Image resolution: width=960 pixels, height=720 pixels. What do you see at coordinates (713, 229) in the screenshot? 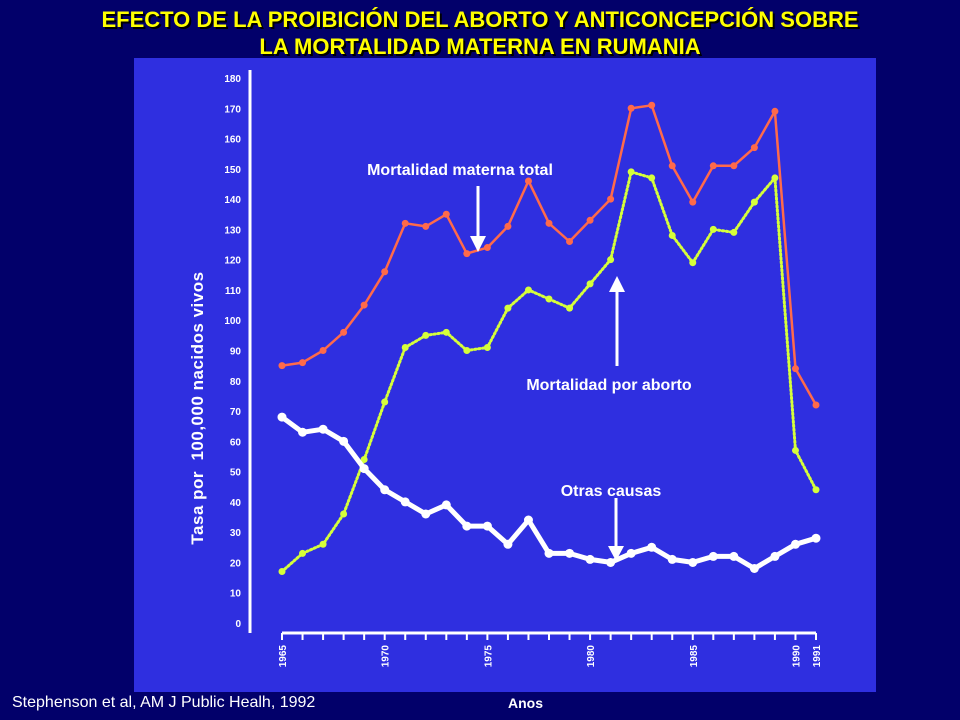
I see `point-abortion-1986` at bounding box center [713, 229].